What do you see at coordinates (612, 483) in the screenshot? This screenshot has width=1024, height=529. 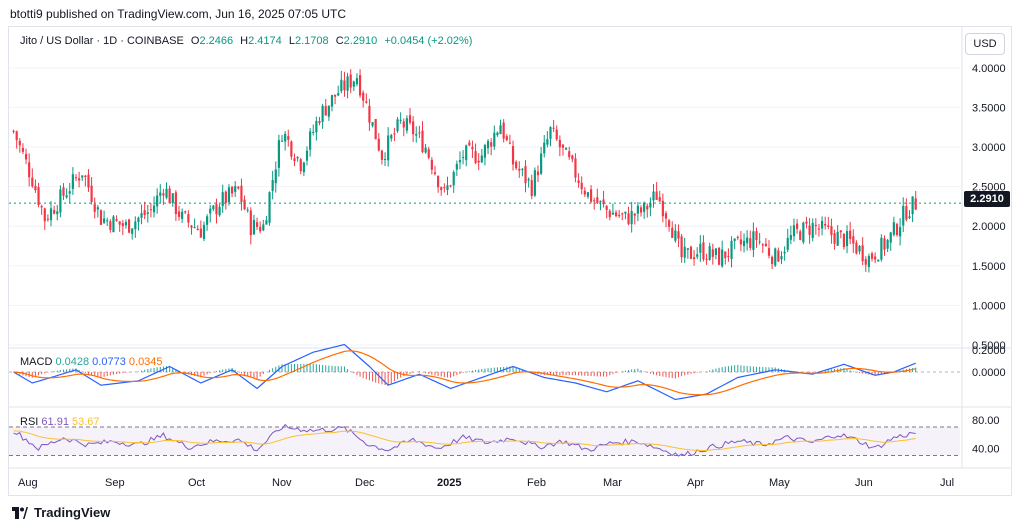 I see `time-tick-label: Mar` at bounding box center [612, 483].